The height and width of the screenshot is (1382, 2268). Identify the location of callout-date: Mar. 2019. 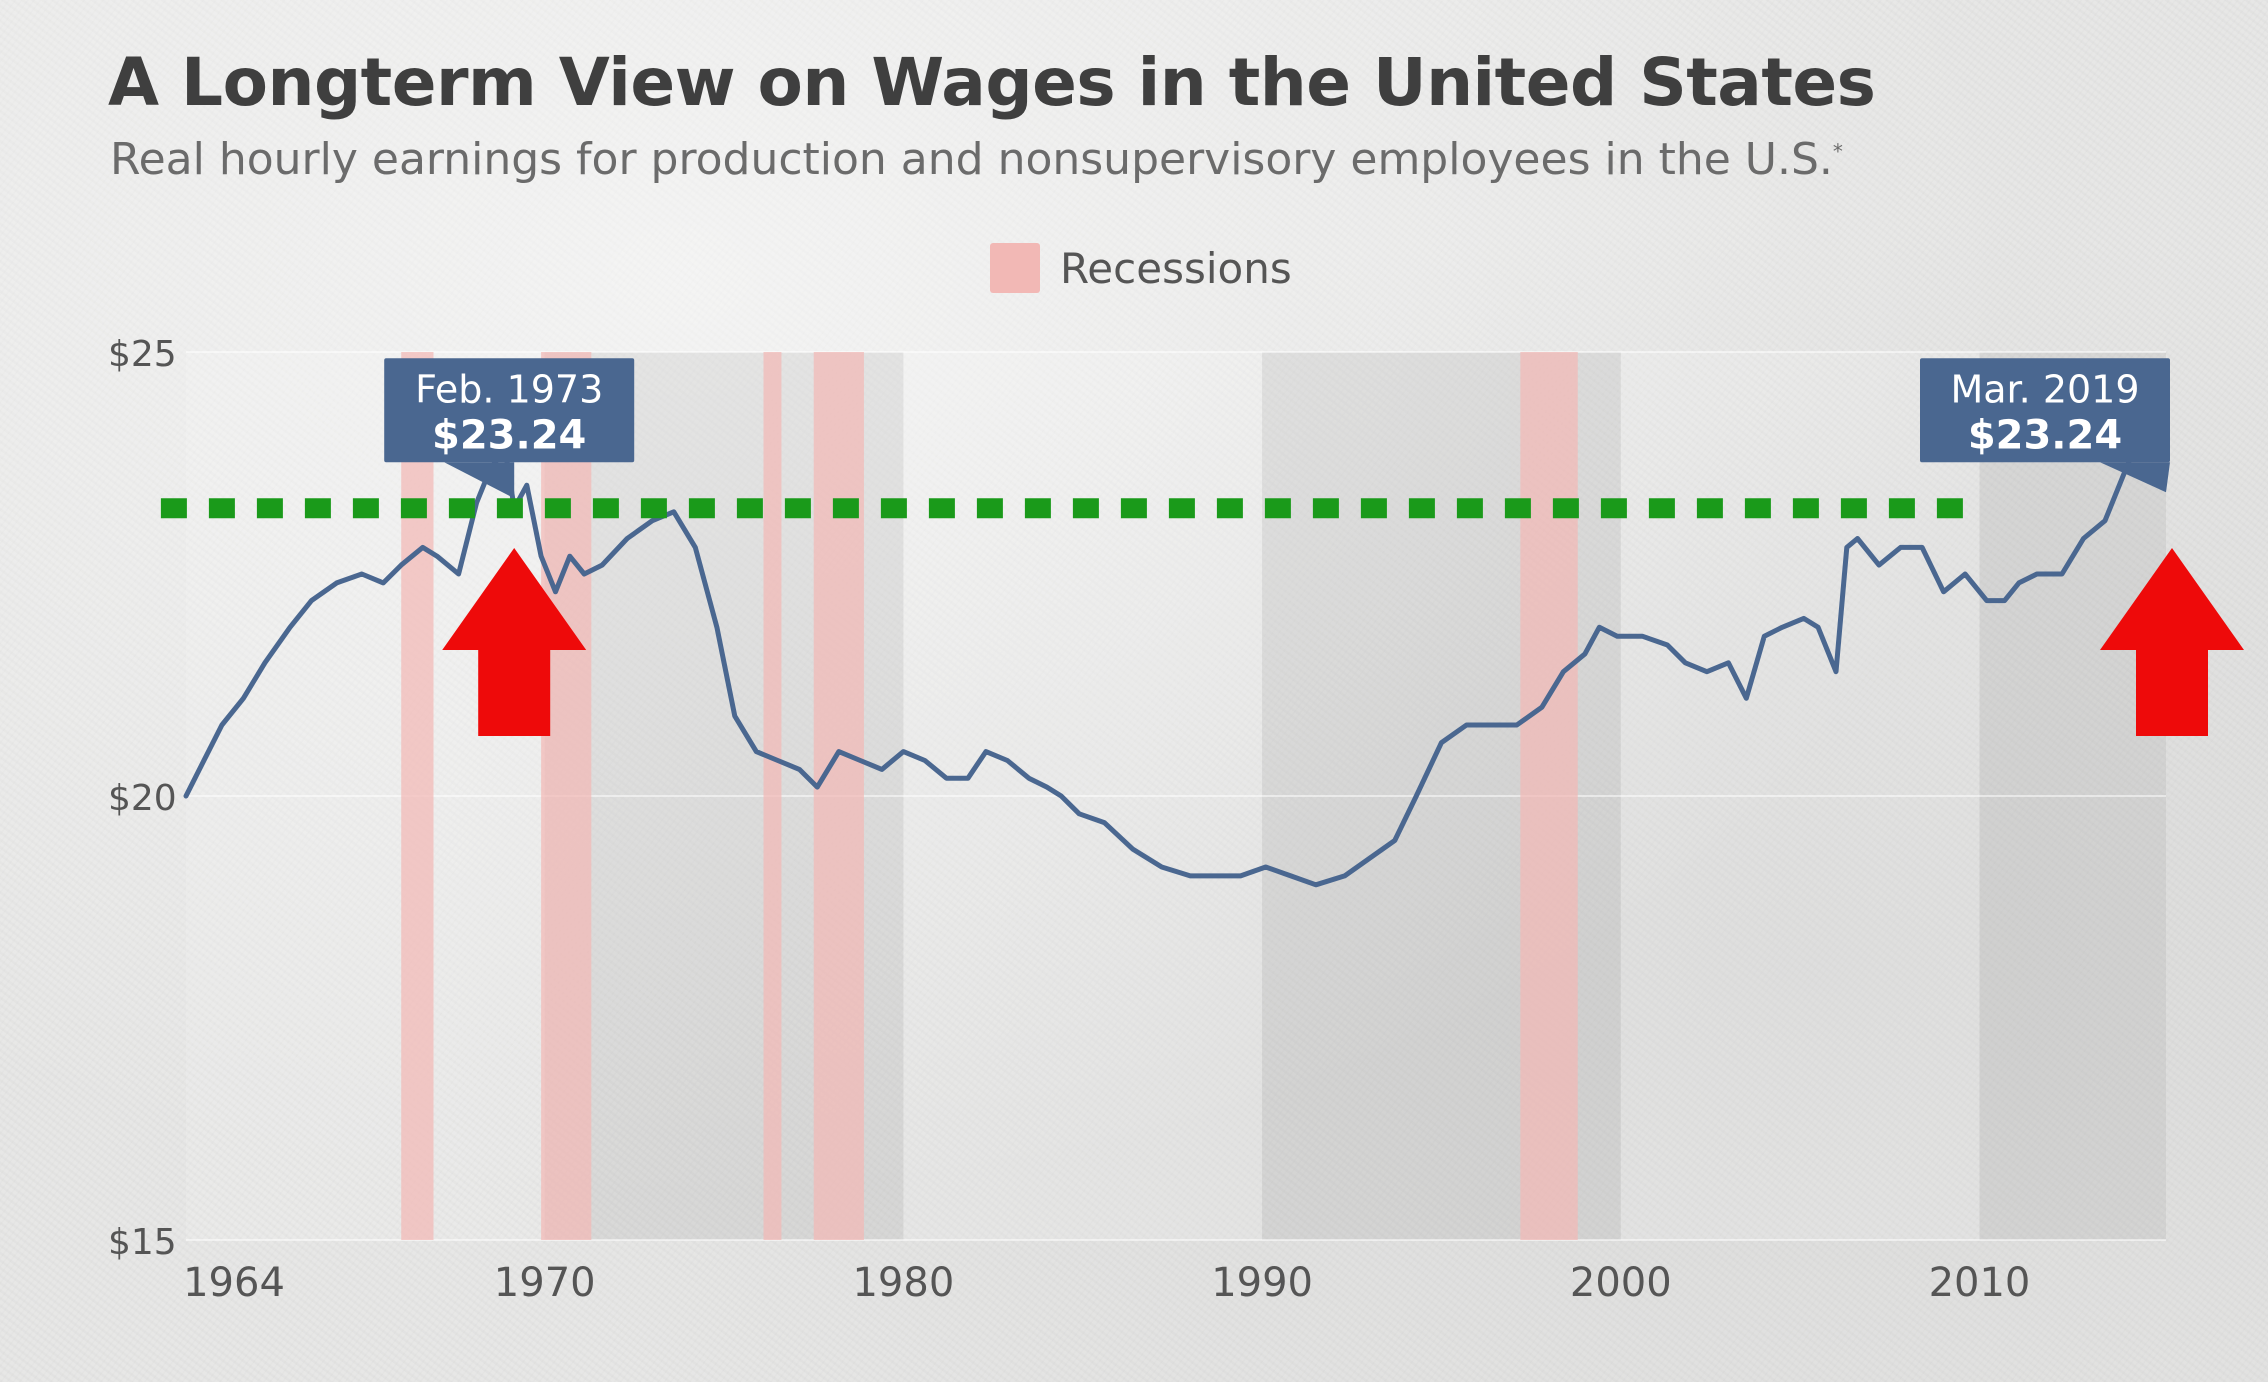
(2044, 389).